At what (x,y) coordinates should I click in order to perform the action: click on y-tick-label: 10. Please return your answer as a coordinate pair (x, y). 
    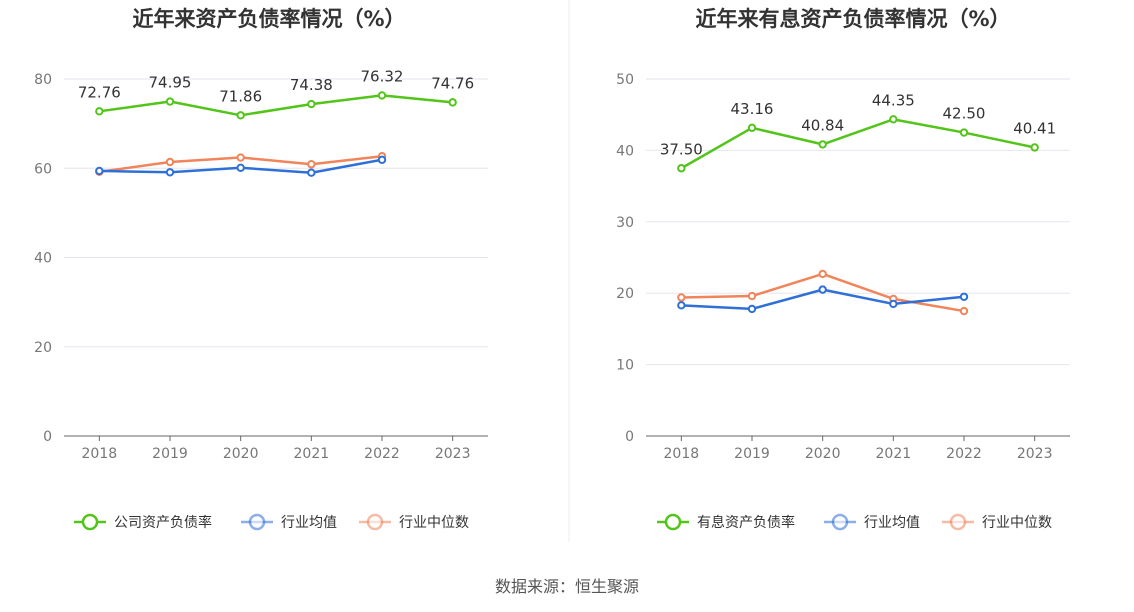
    Looking at the image, I should click on (625, 366).